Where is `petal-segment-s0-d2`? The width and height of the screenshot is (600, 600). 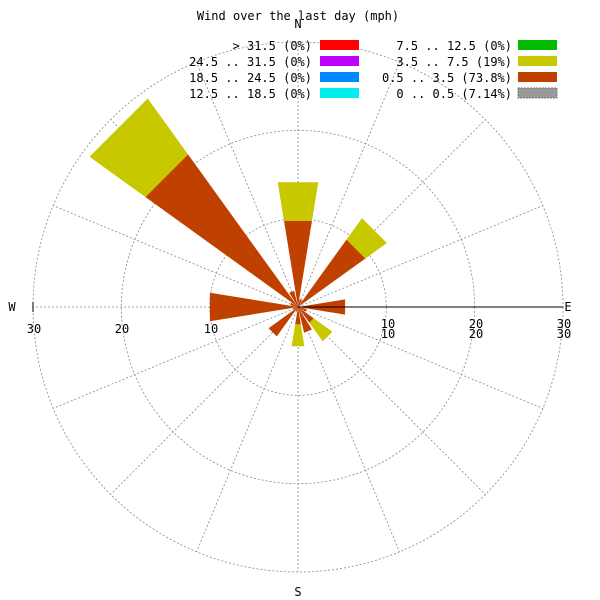
petal-segment-s0-d2 is located at coordinates (332, 273).